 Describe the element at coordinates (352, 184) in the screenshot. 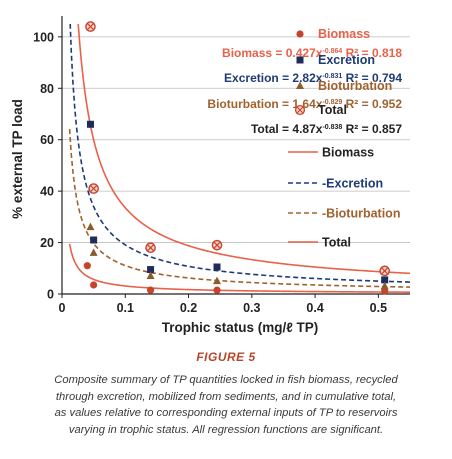

I see `legend-line-label-excretion: -Excretion` at that location.